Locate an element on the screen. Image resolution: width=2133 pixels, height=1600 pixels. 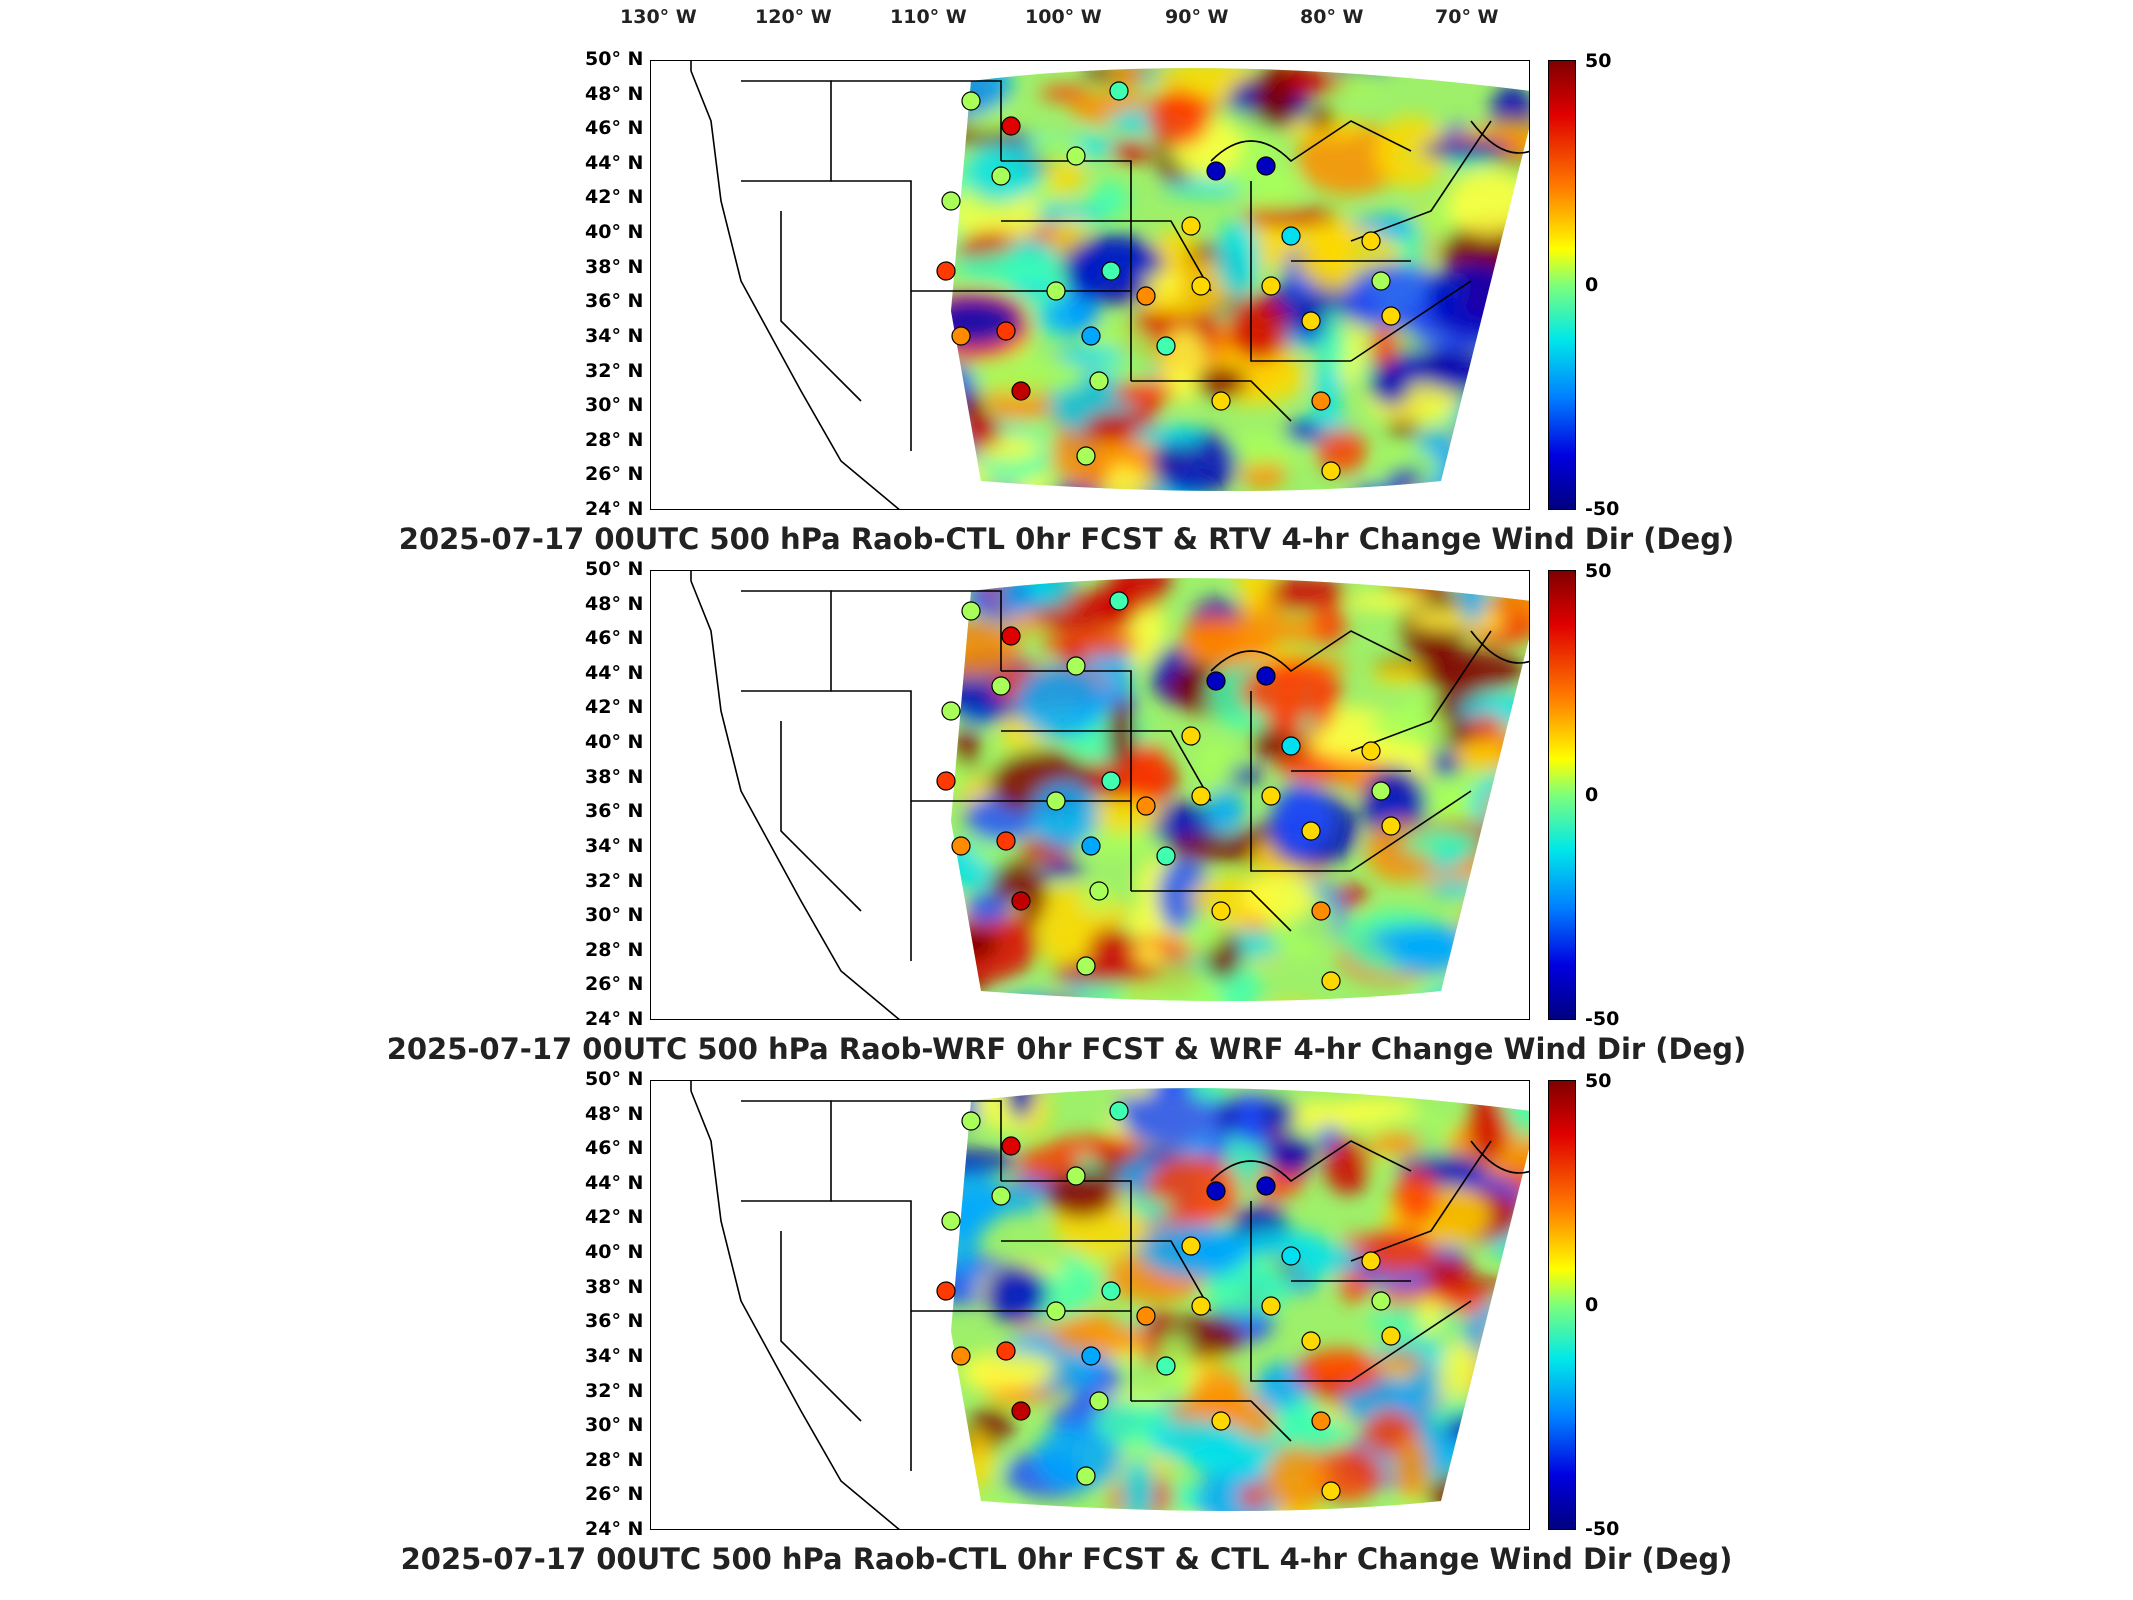
lon-label: 100° W is located at coordinates (1063, 17).